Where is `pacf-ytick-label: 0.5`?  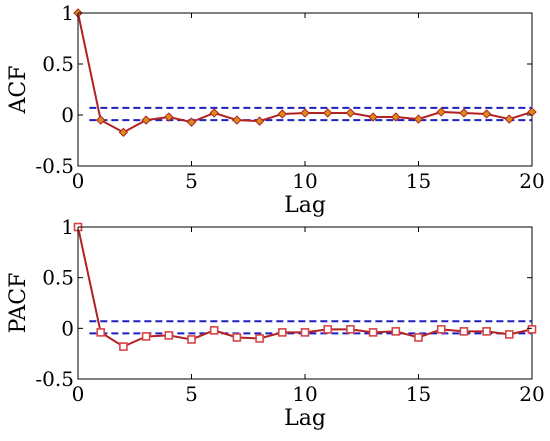
pacf-ytick-label: 0.5 is located at coordinates (58, 278).